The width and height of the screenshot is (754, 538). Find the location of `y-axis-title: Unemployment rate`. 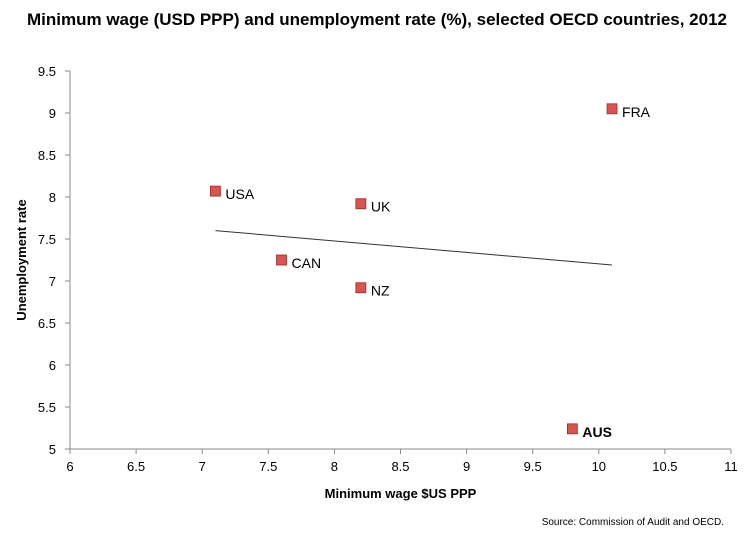

y-axis-title: Unemployment rate is located at coordinates (21, 259).